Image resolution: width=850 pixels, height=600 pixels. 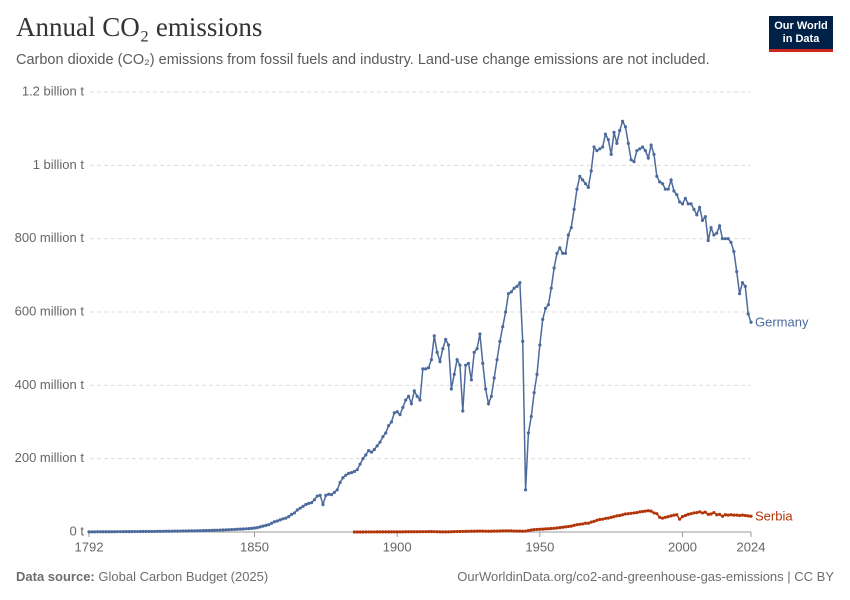 I want to click on logo-line: Our World, so click(x=801, y=26).